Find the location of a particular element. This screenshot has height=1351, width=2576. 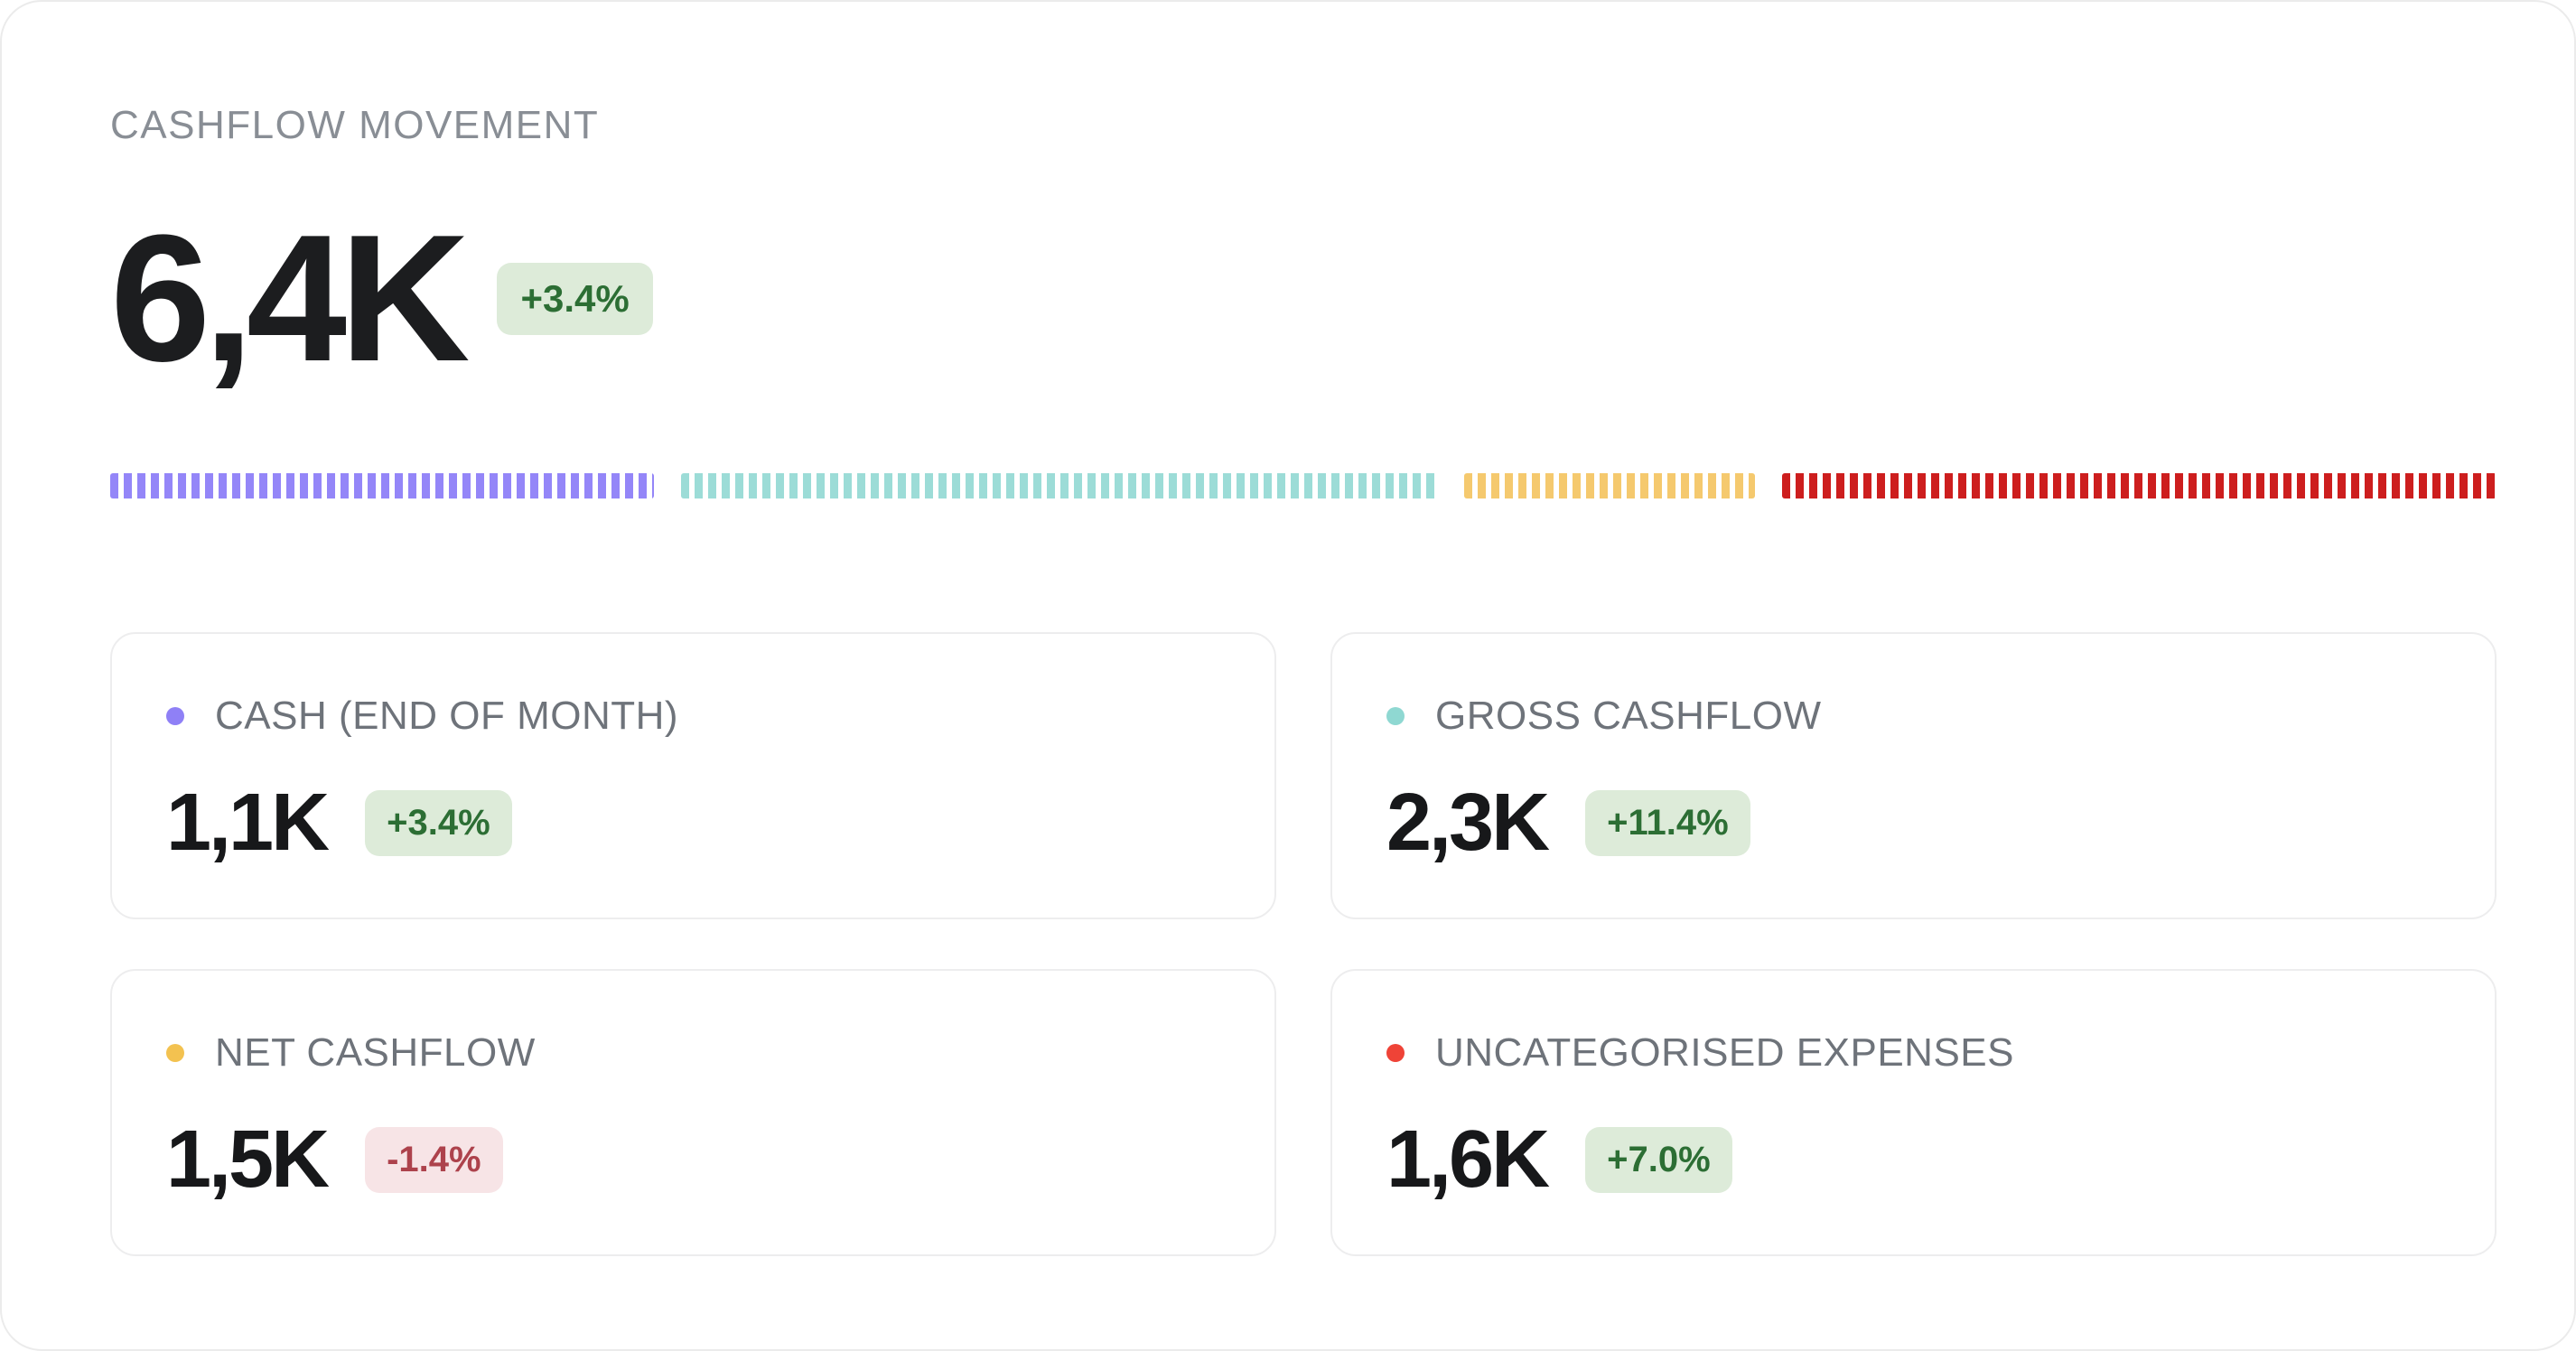

headline-change-badge: +3.4% is located at coordinates (575, 299).